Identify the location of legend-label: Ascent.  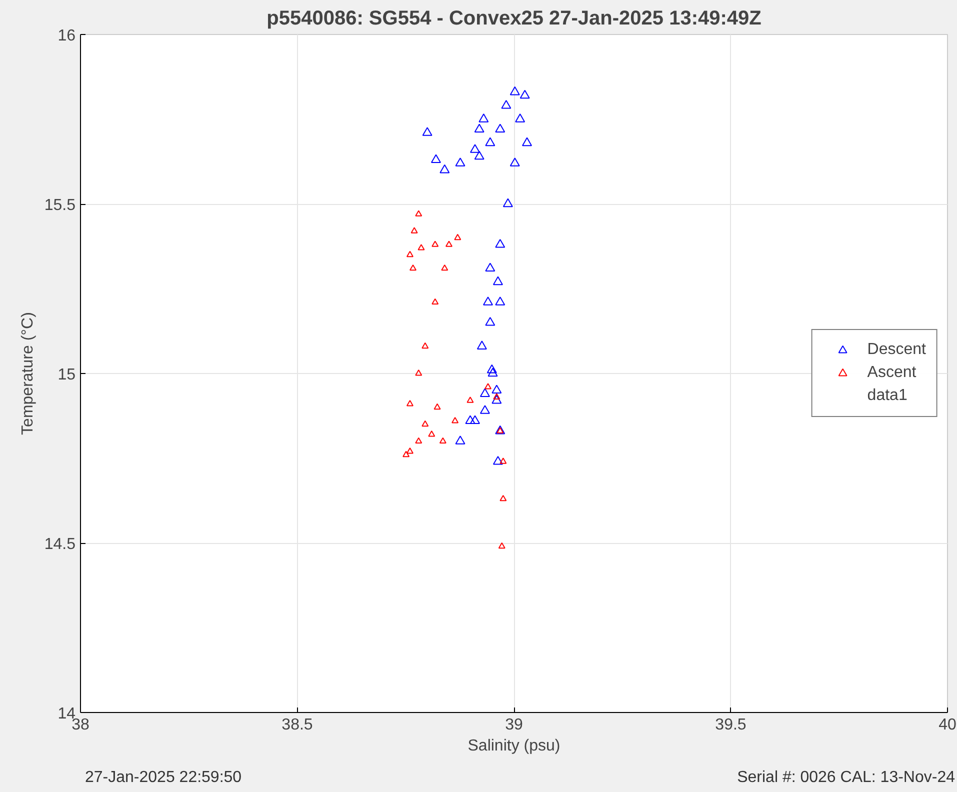
(891, 373).